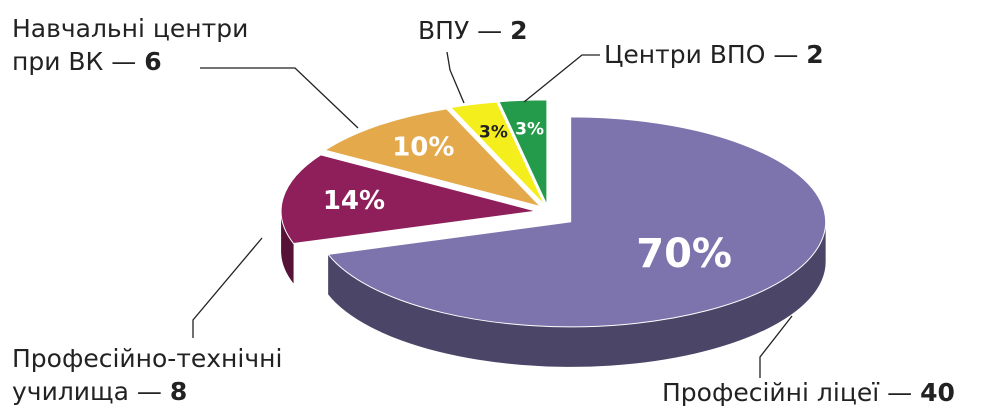  Describe the element at coordinates (460, 30) in the screenshot. I see `category: ВПУ —` at that location.